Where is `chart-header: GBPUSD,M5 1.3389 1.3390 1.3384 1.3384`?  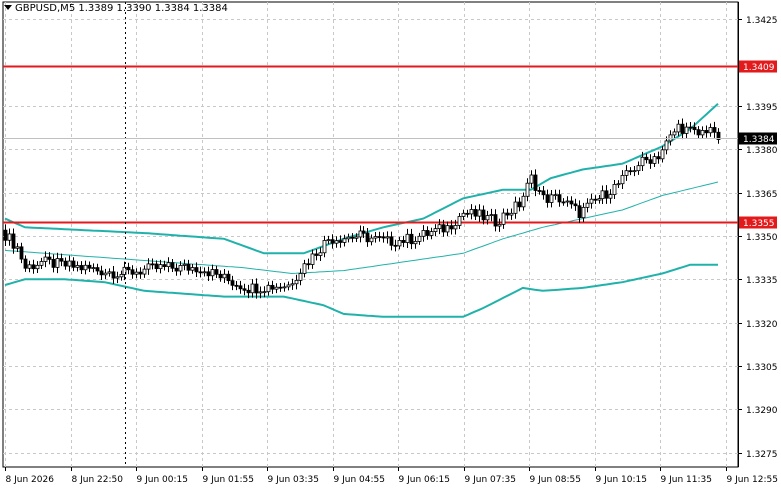
chart-header: GBPUSD,M5 1.3389 1.3390 1.3384 1.3384 is located at coordinates (116, 8).